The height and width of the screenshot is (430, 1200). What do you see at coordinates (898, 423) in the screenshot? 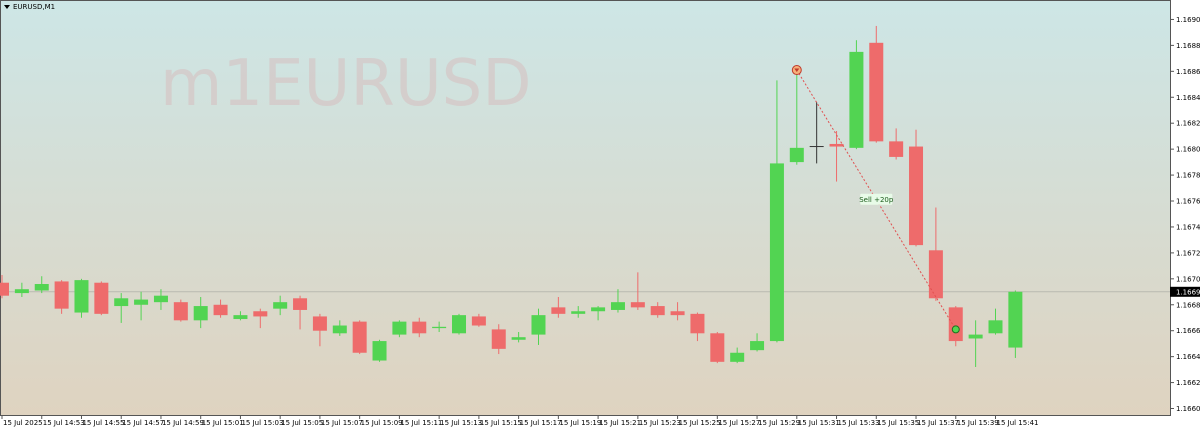
I see `x-tick-label: 15 Jul 15:35` at bounding box center [898, 423].